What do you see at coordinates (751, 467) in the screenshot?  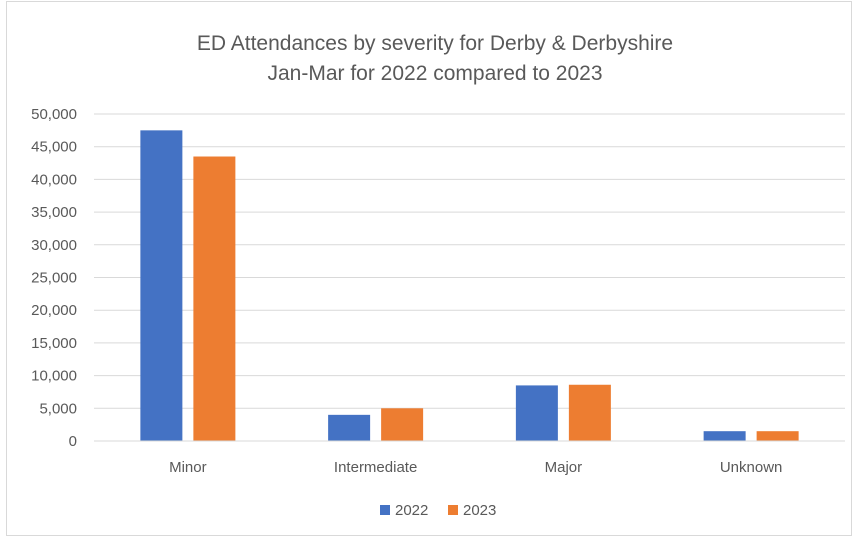 I see `x-tick-label: Unknown` at bounding box center [751, 467].